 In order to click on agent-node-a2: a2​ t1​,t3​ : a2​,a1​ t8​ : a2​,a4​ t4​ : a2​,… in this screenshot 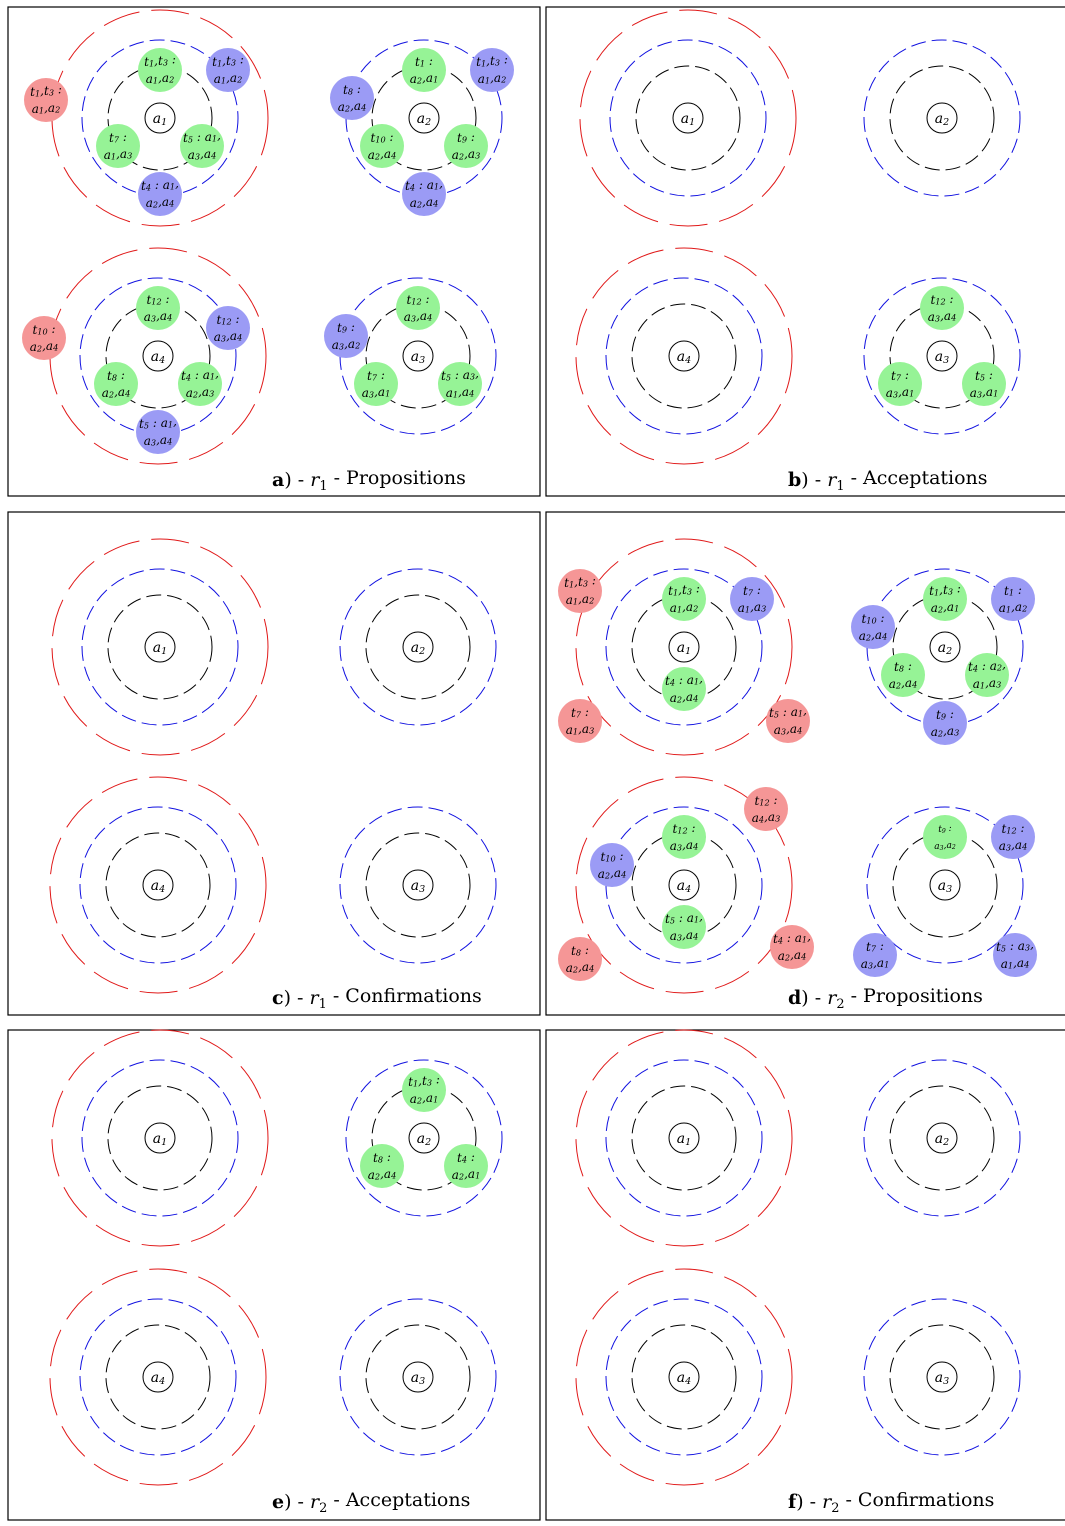, I will do `click(424, 1138)`.